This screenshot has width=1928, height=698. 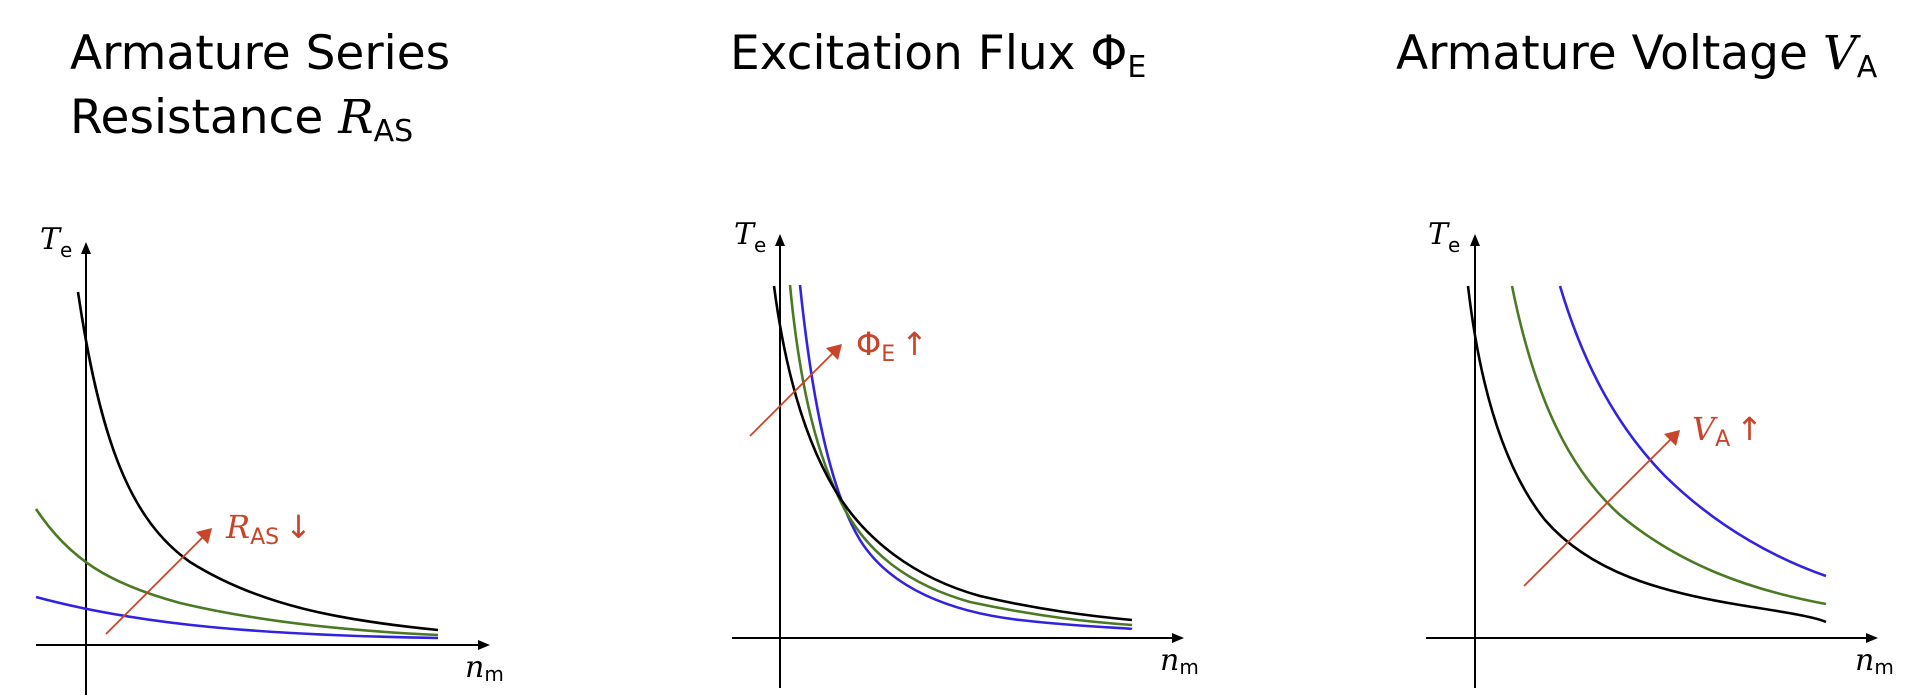 I want to click on panel-1-curve-blue, so click(x=237, y=617).